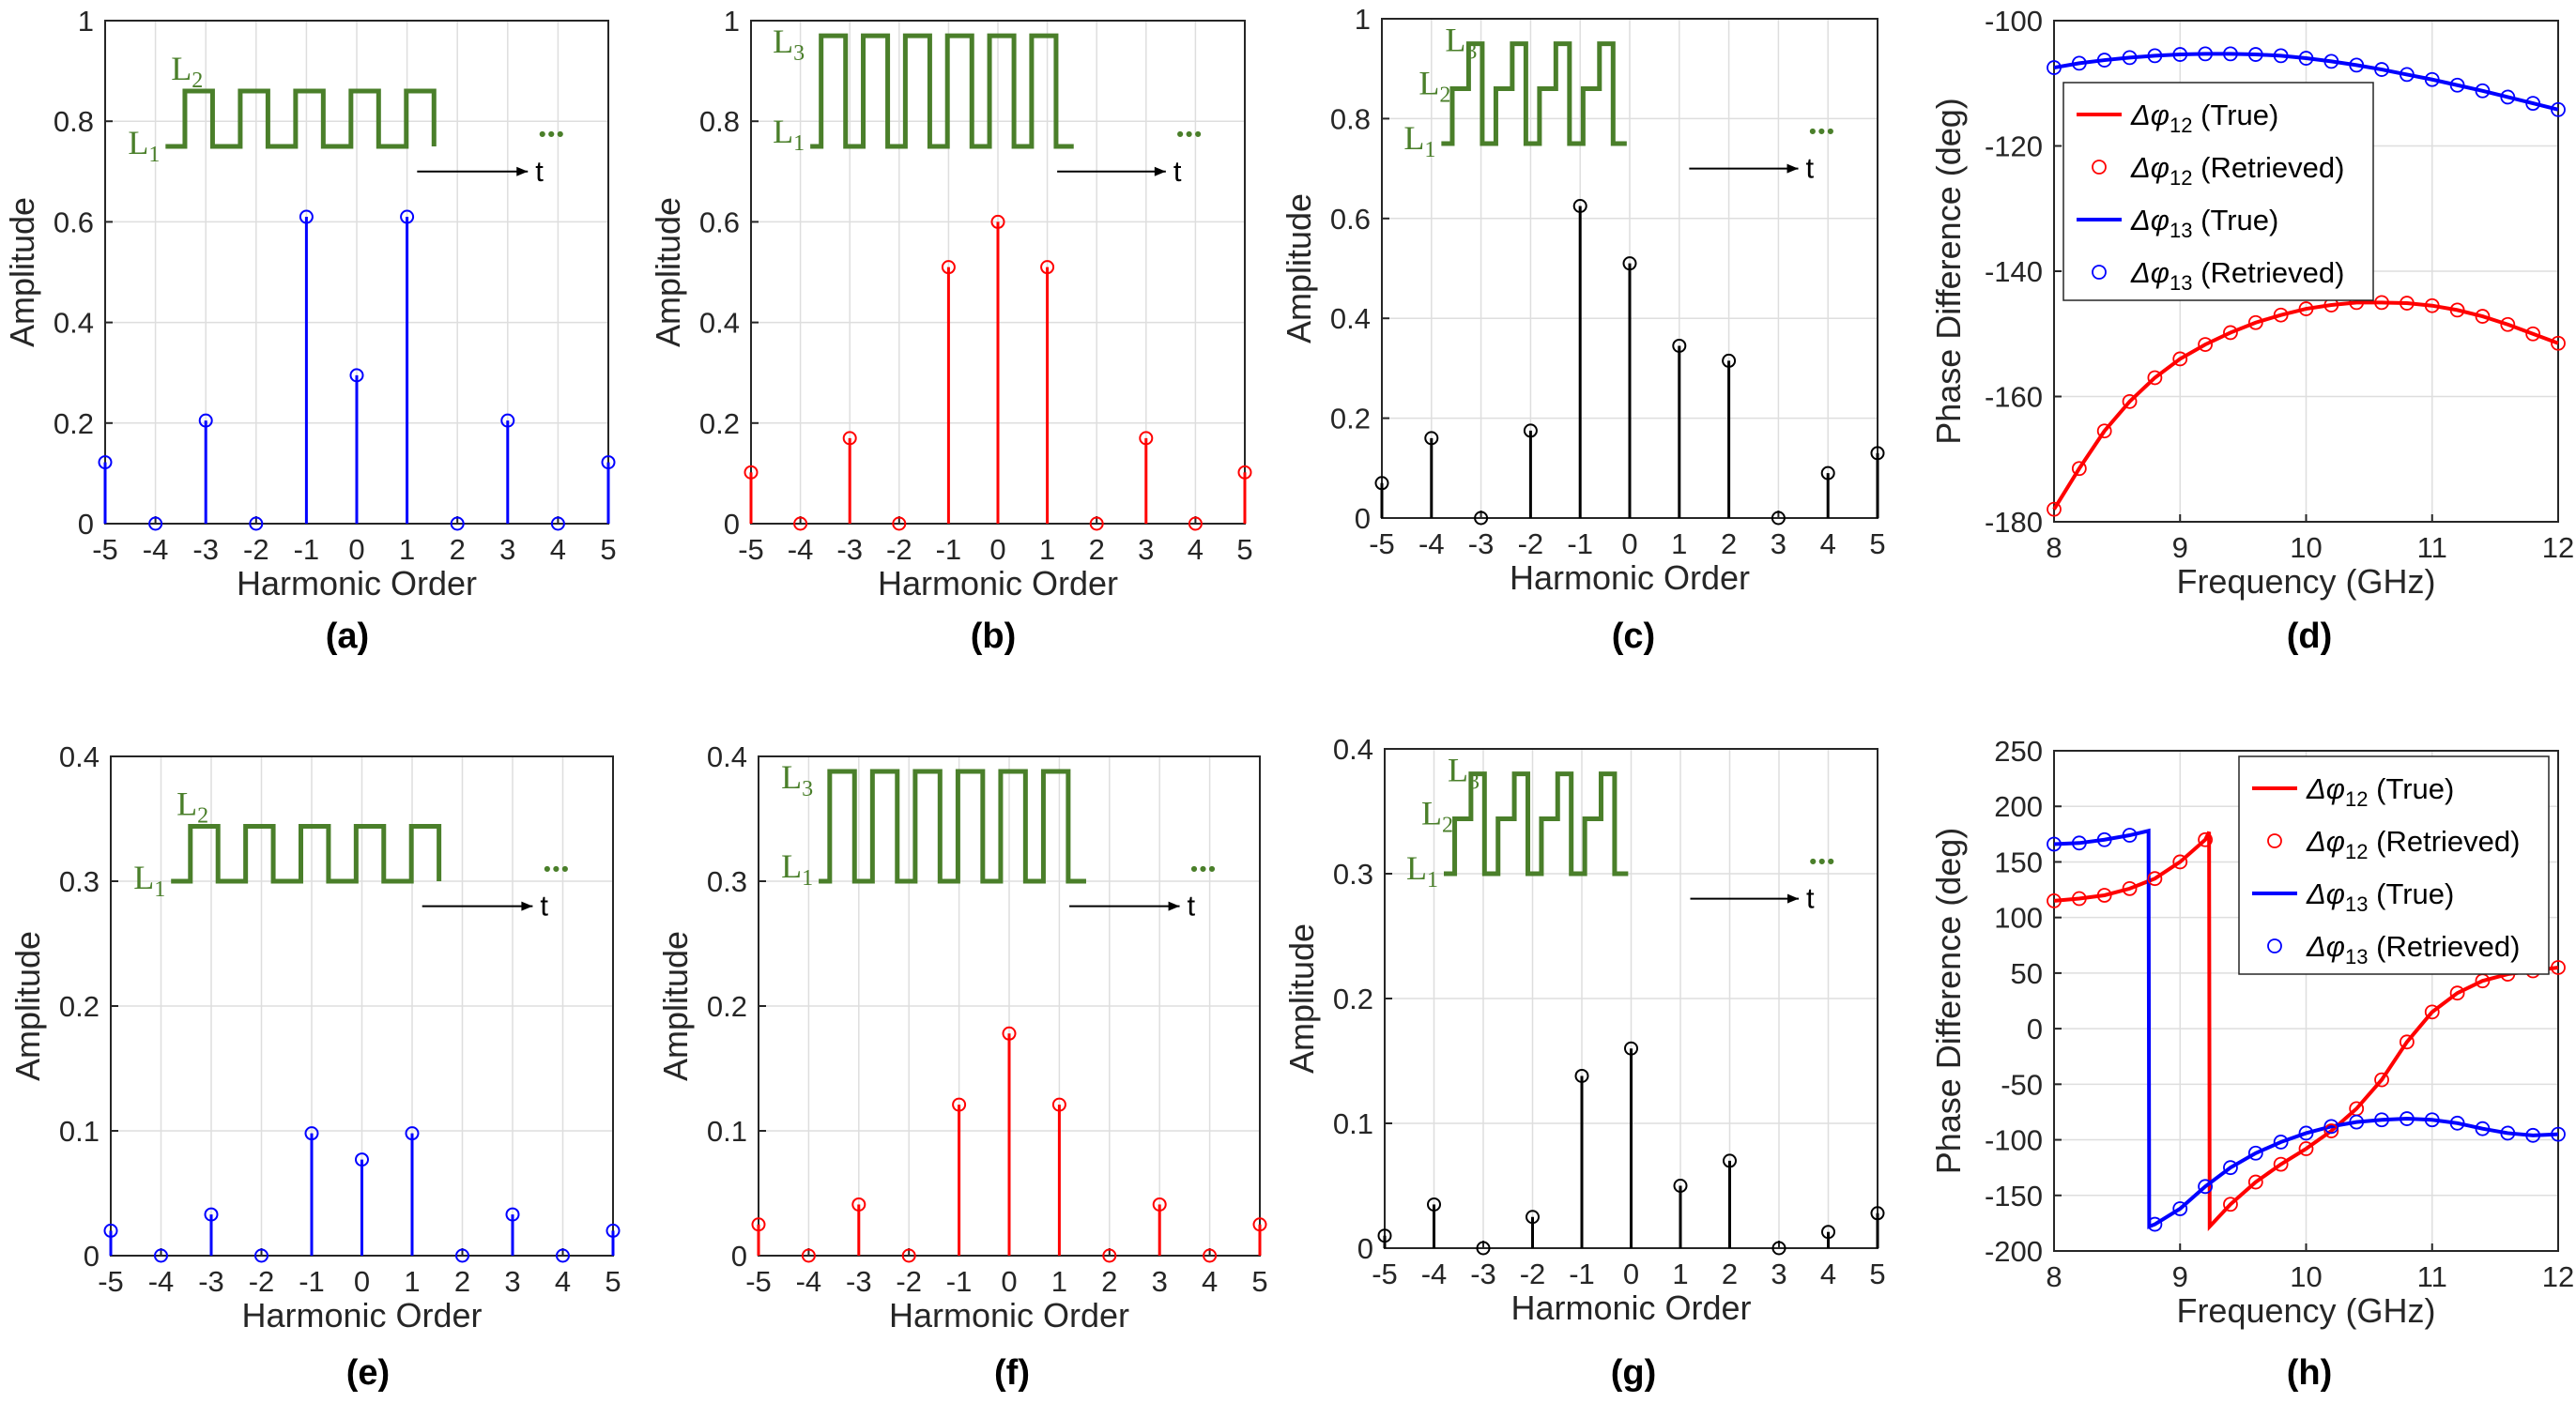 The height and width of the screenshot is (1403, 2576). I want to click on y-tick-label: 200, so click(2018, 807).